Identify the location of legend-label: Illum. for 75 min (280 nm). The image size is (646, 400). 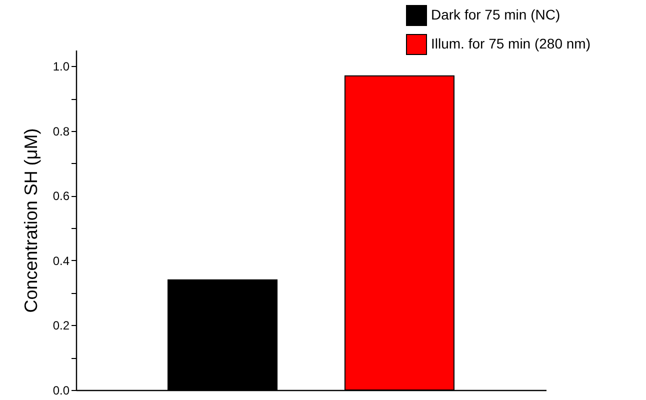
(510, 44).